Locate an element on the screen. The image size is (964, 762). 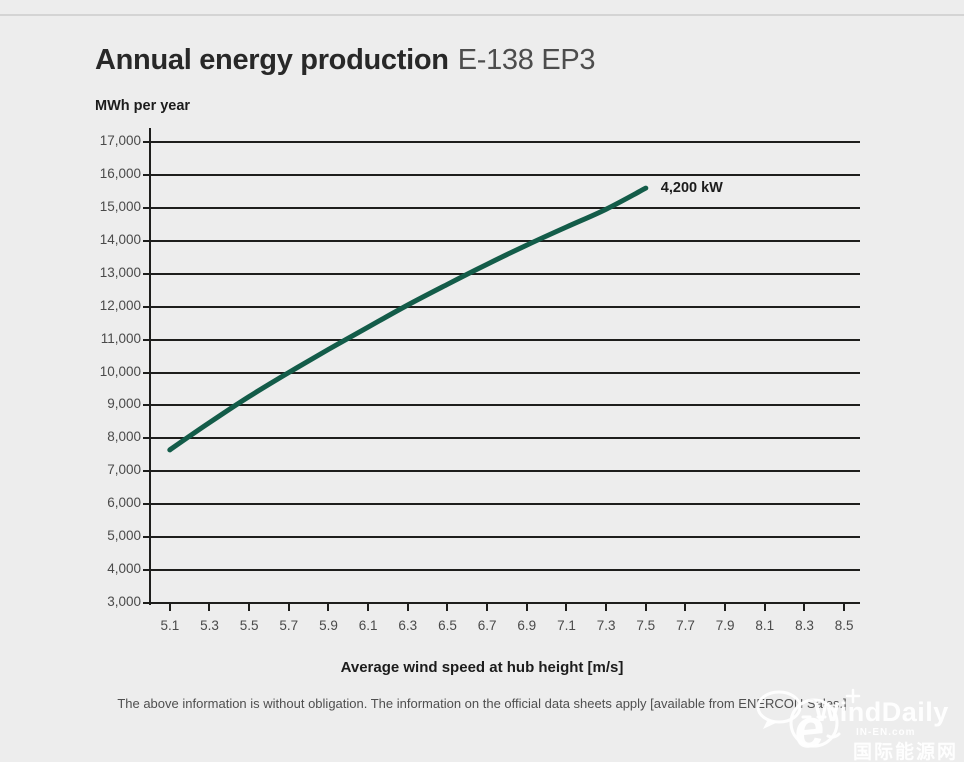
y-axis-label: 17,000 is located at coordinates (120, 140).